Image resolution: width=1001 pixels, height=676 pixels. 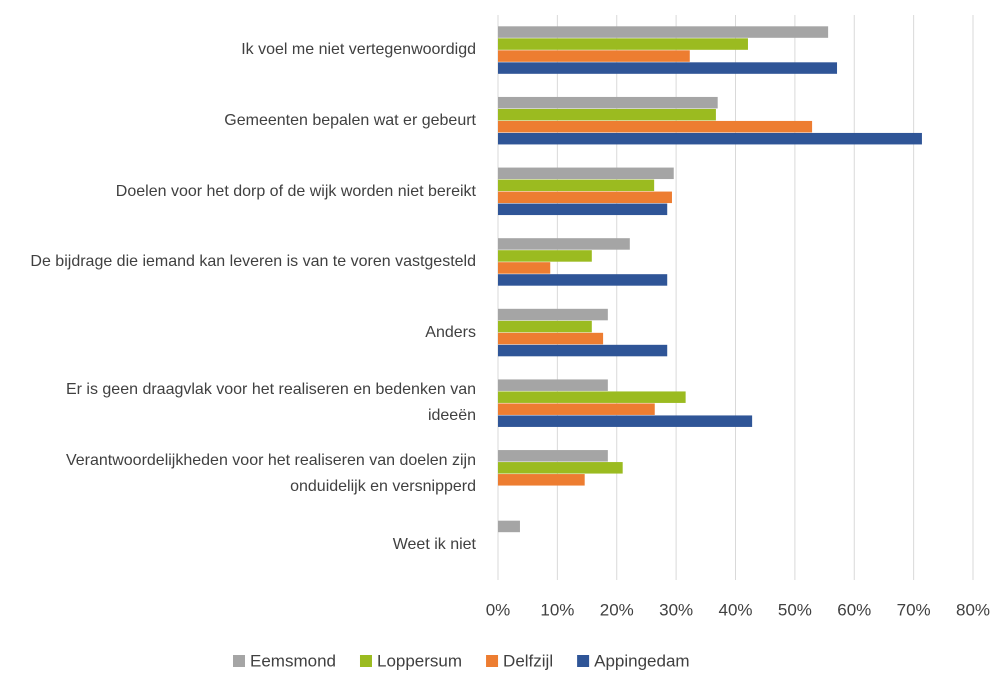 What do you see at coordinates (498, 609) in the screenshot?
I see `x-tick-label: 0%` at bounding box center [498, 609].